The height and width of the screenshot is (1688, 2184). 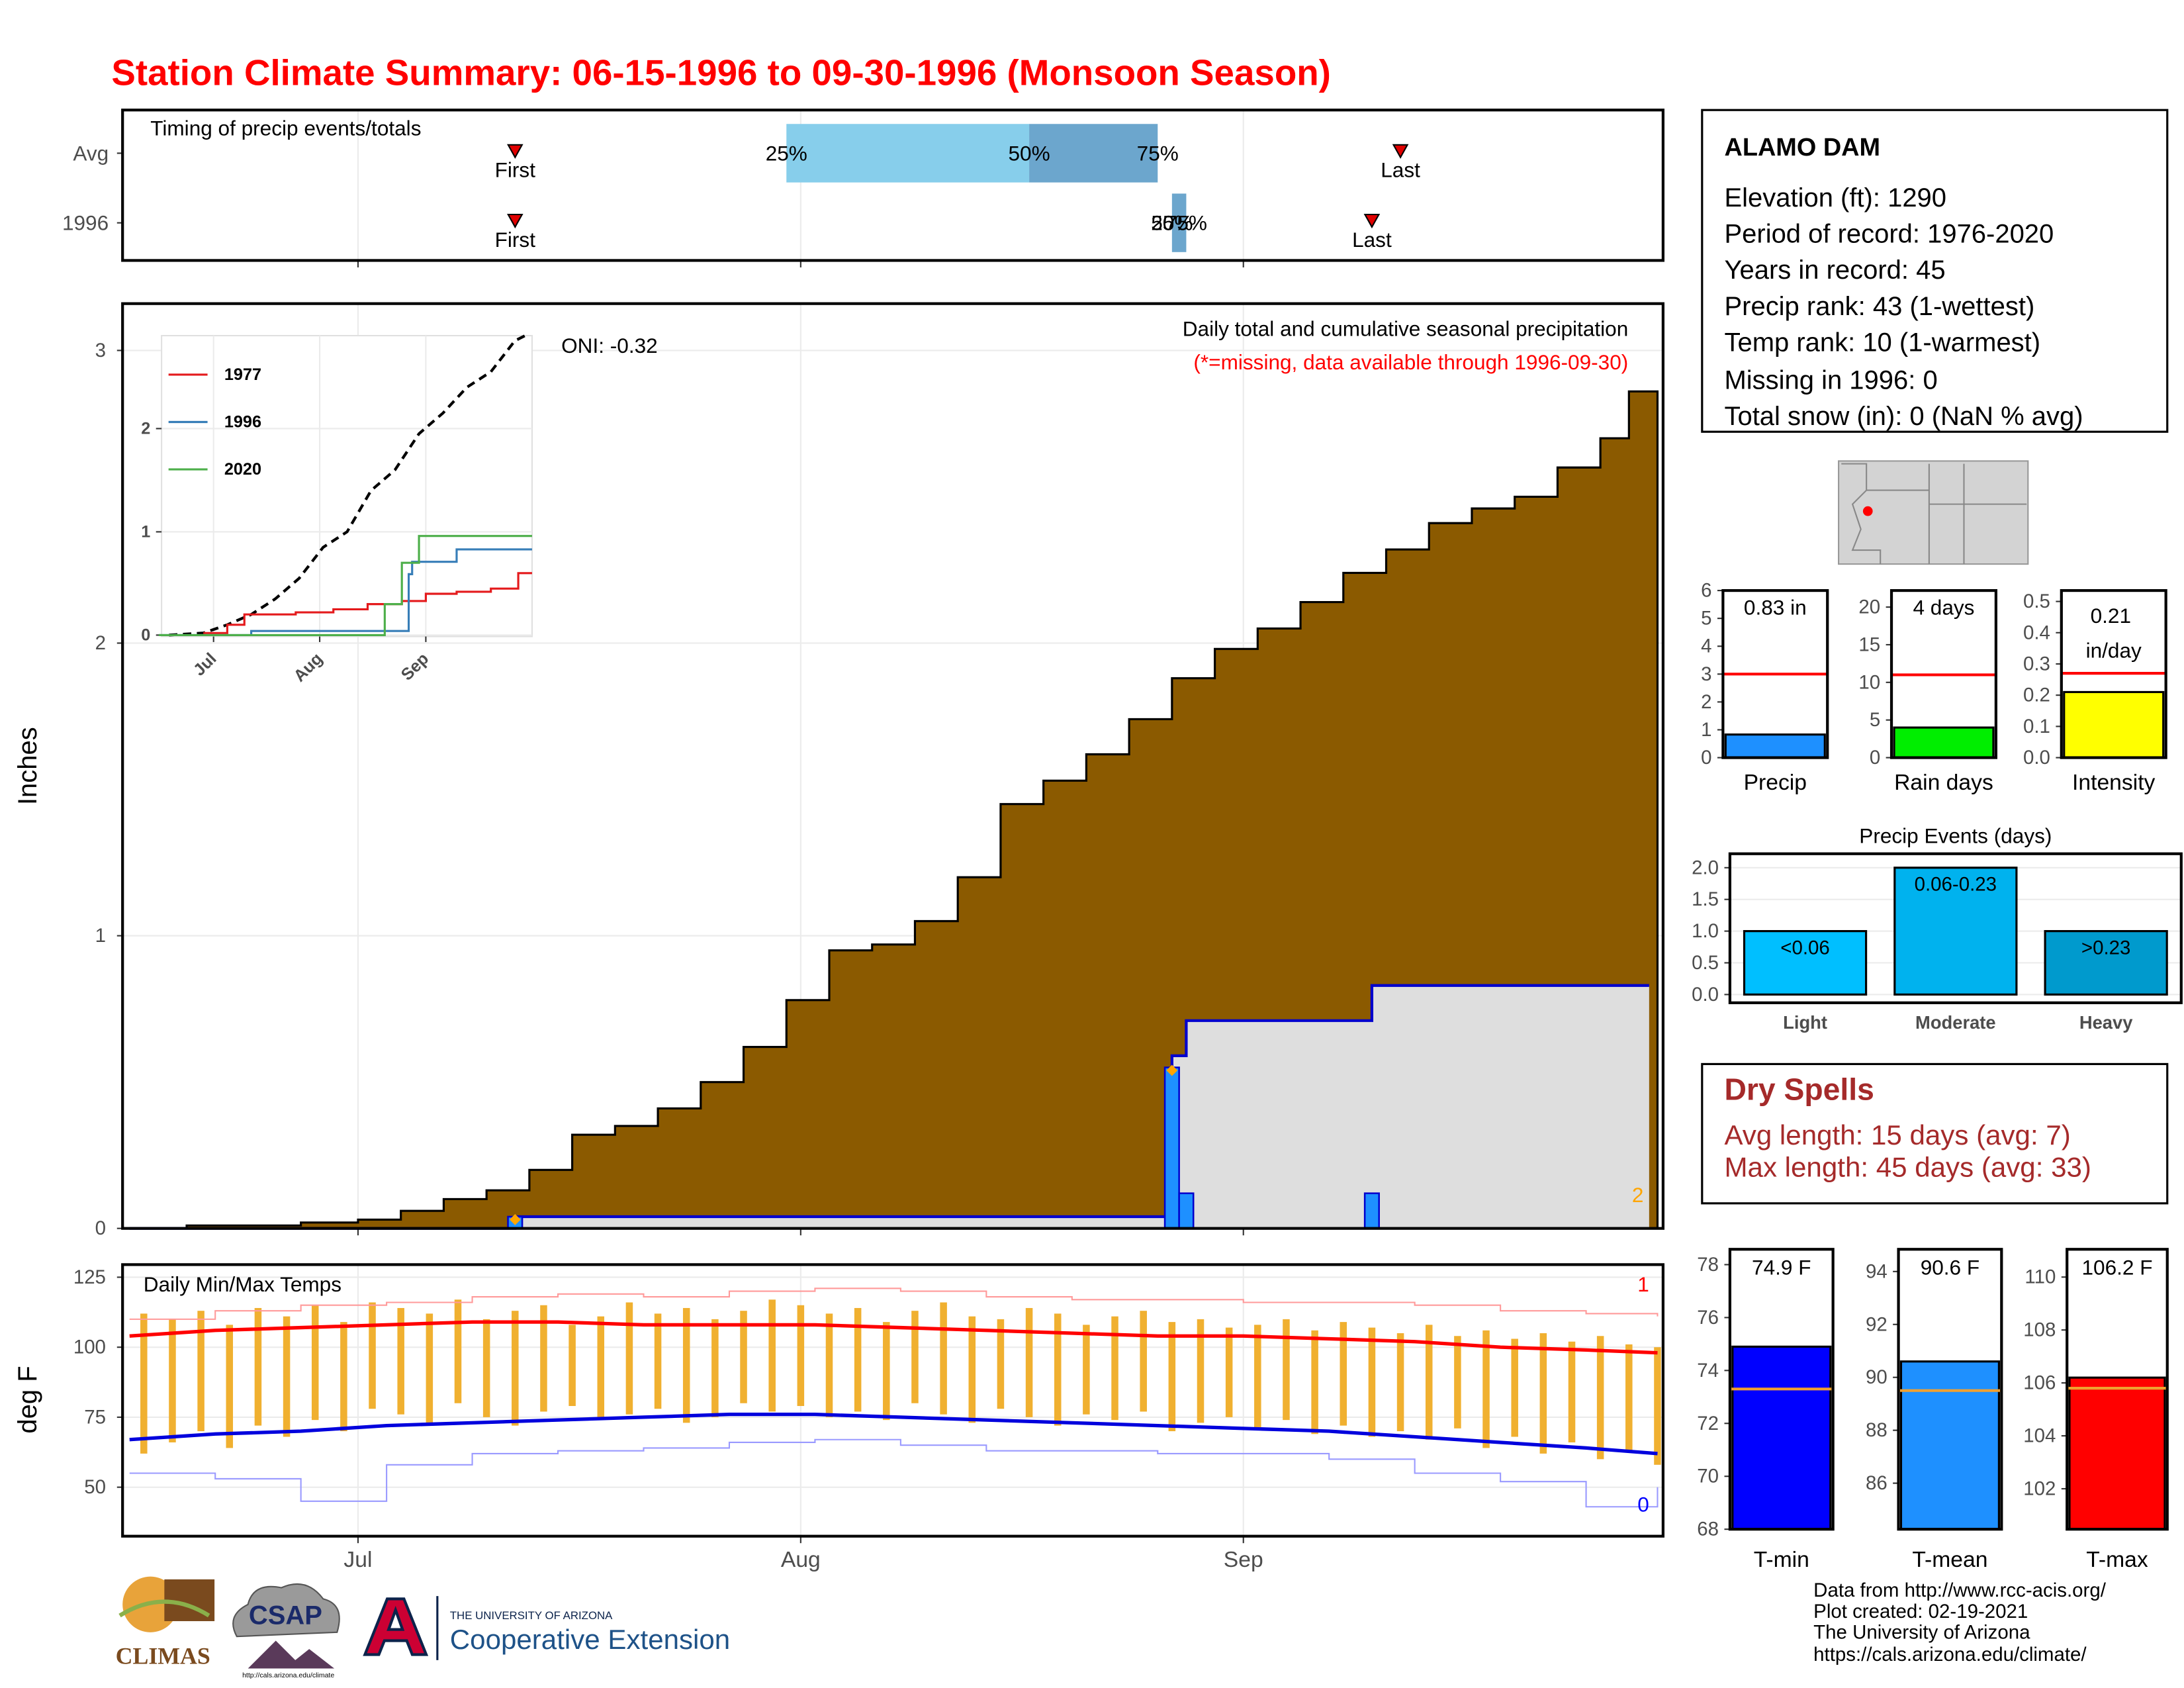 What do you see at coordinates (1943, 607) in the screenshot?
I see `value-label: 4 days` at bounding box center [1943, 607].